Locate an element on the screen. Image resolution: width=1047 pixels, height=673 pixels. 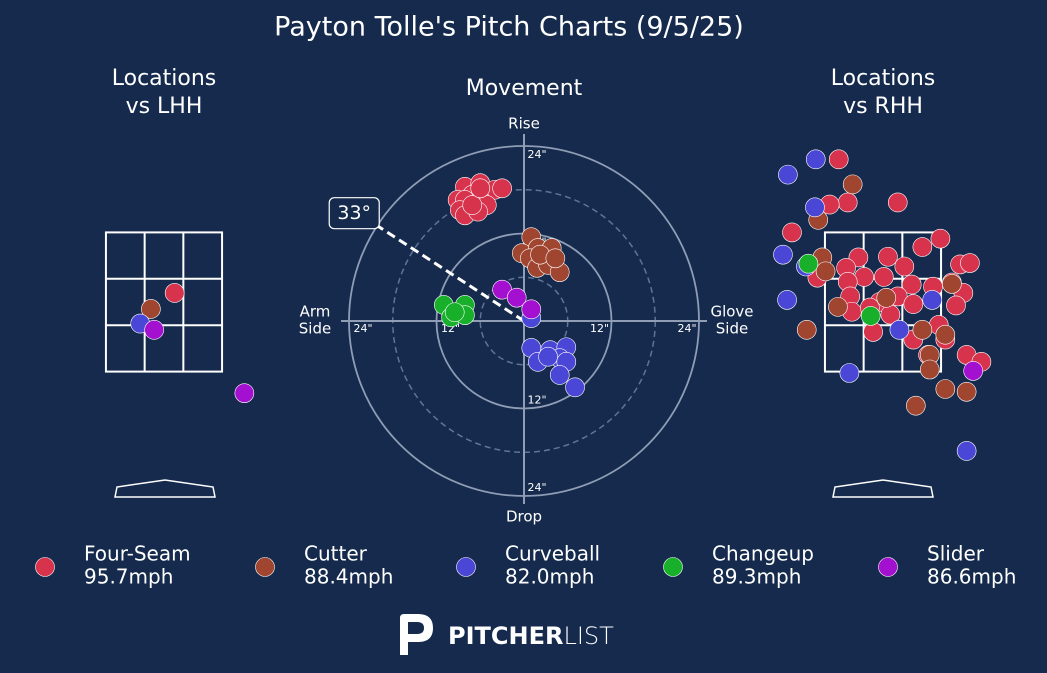
page-title: Payton Tolle's Pitch Charts (9/5/25) is located at coordinates (509, 27).